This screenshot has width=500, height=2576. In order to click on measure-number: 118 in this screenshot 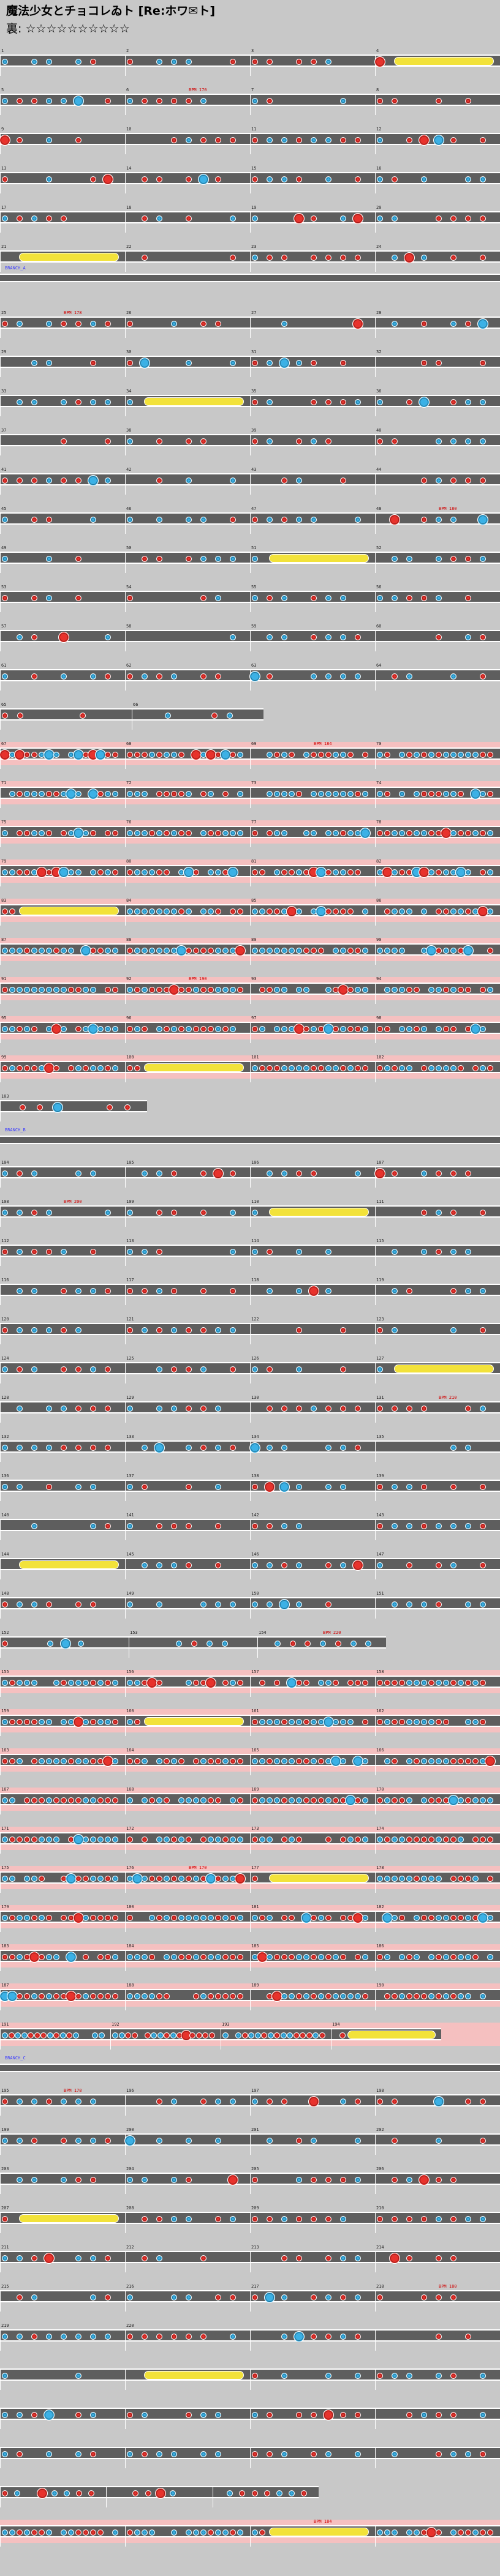, I will do `click(255, 1280)`.